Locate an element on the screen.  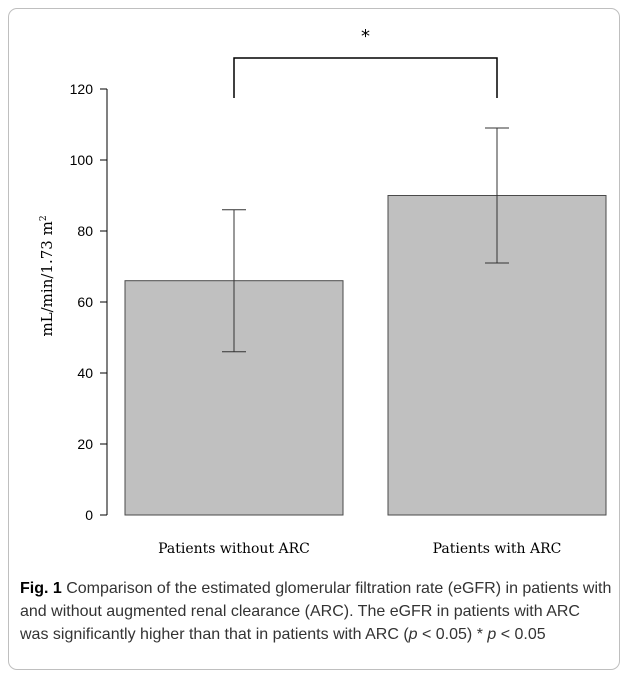
y-tick-label-4: 80 is located at coordinates (85, 231).